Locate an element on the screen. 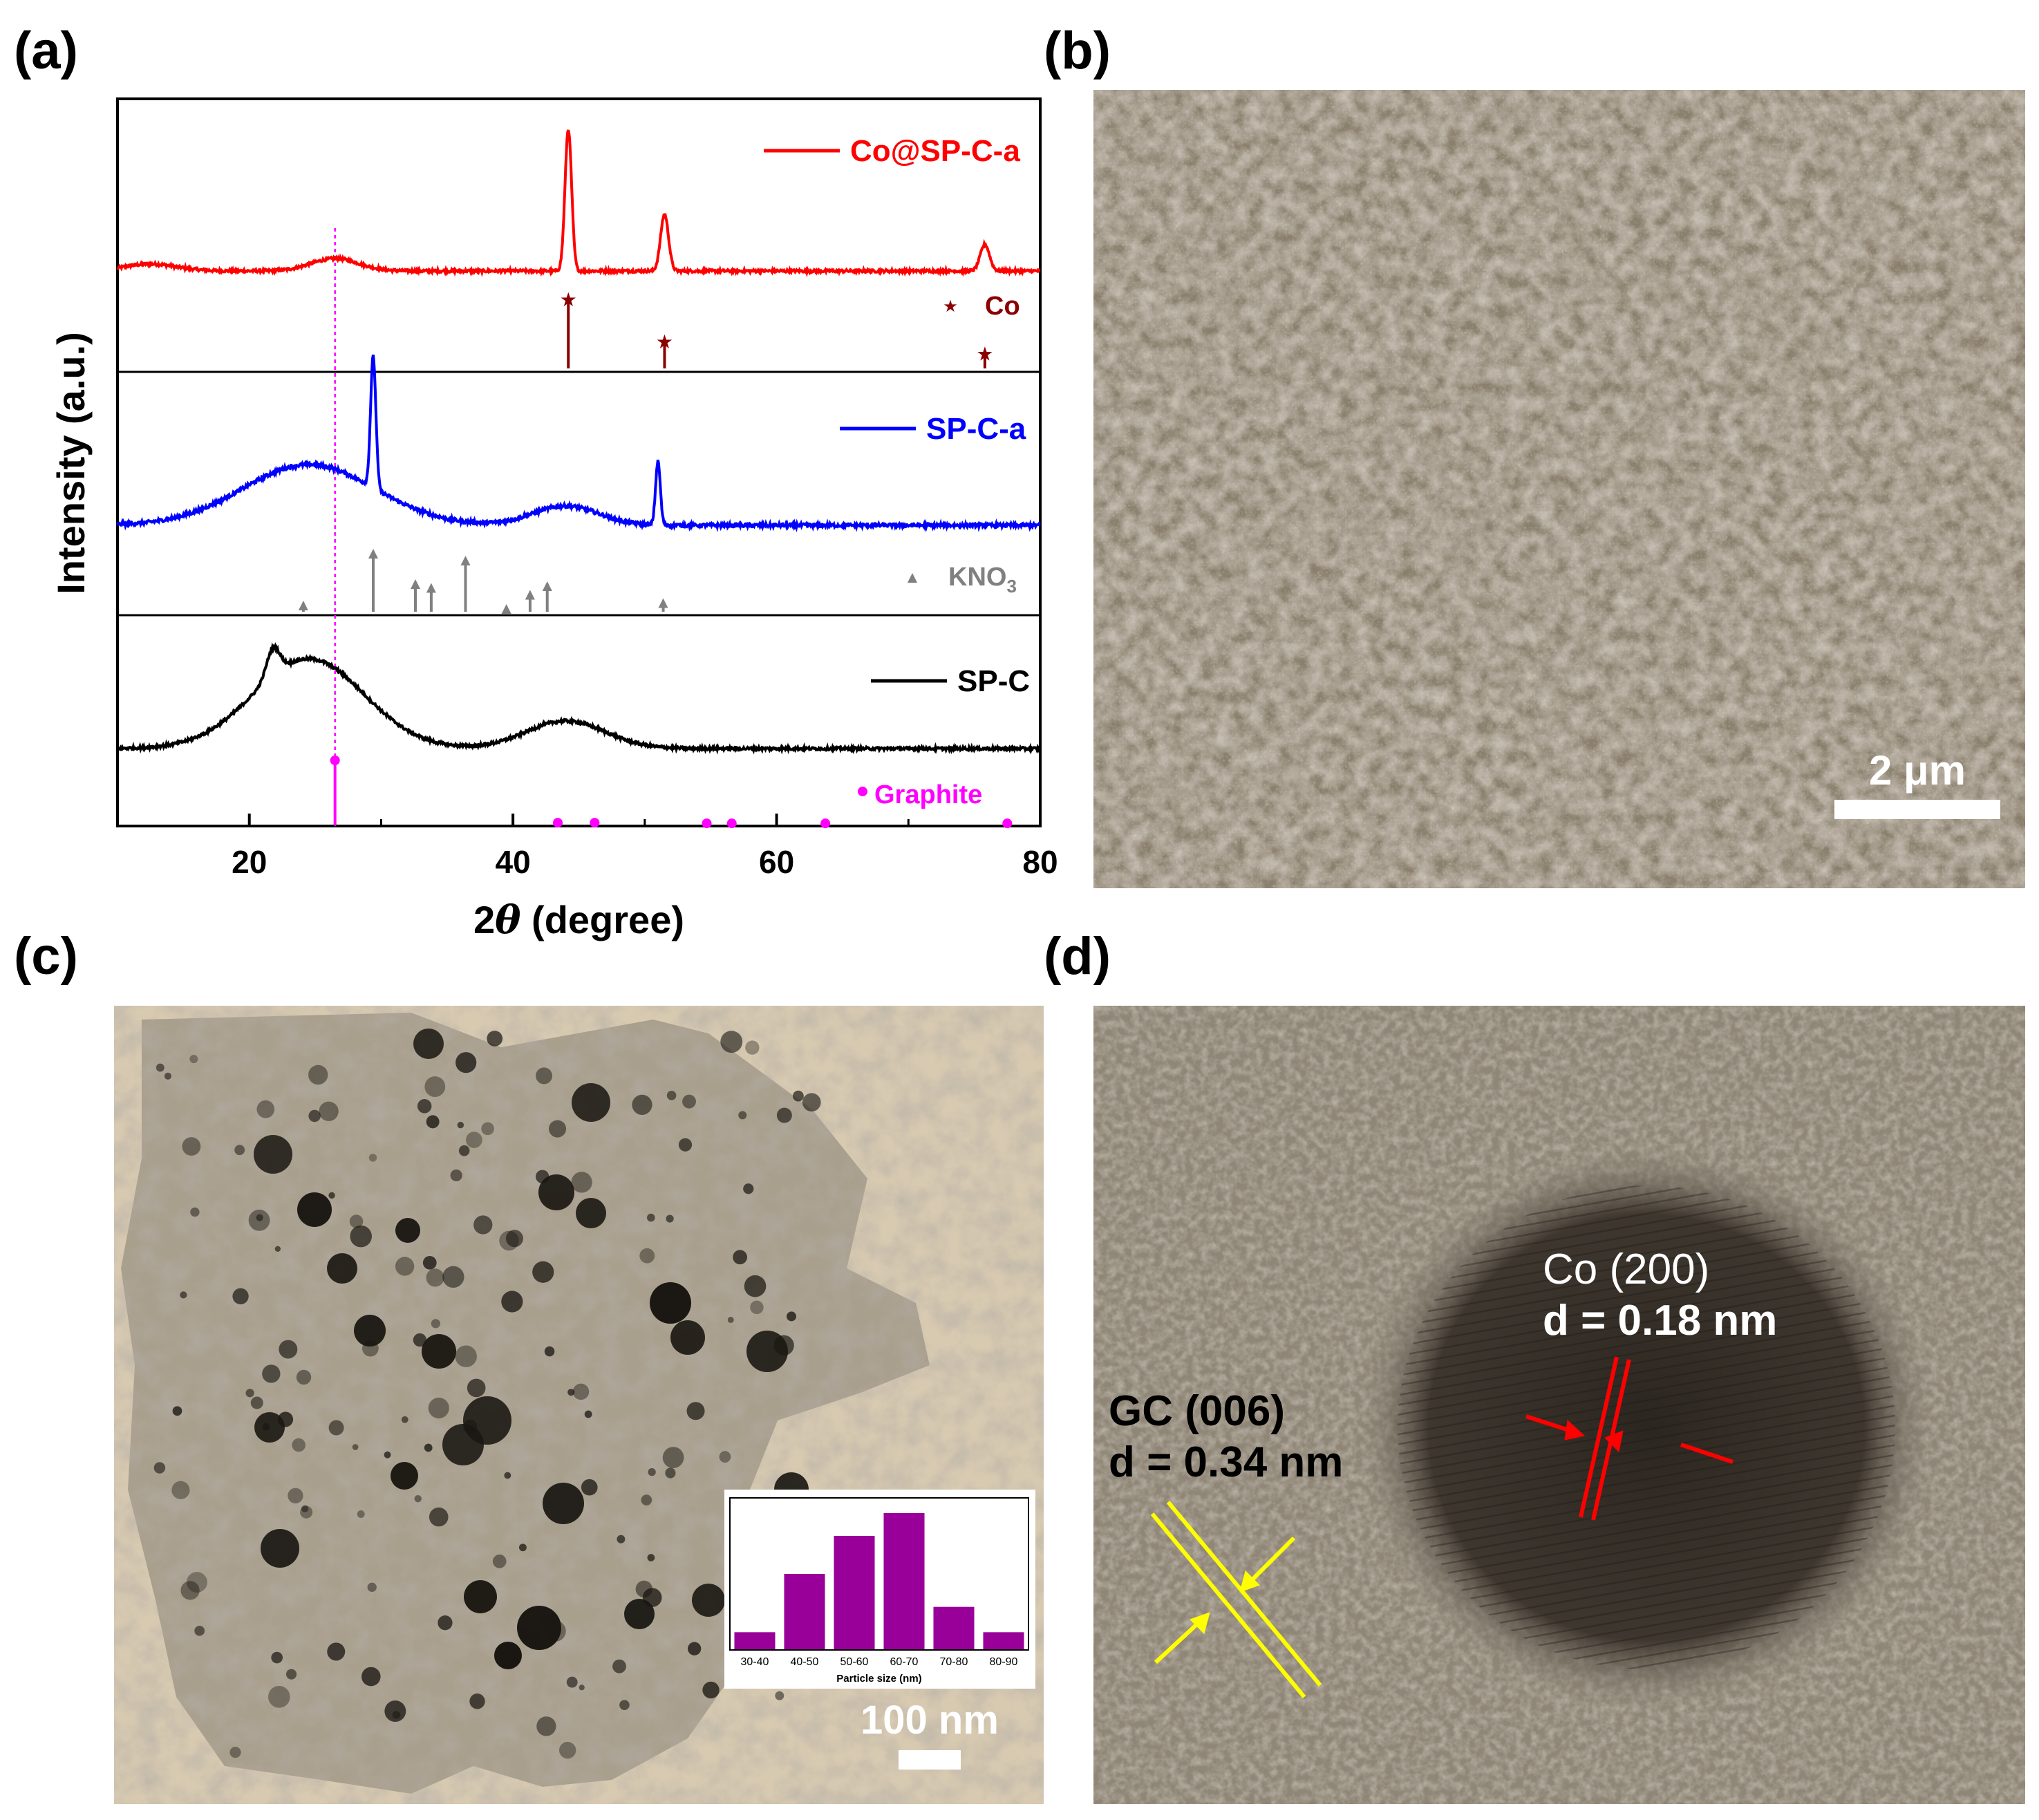 The height and width of the screenshot is (1820, 2039). histogram-category-label: 30-40 is located at coordinates (755, 1662).